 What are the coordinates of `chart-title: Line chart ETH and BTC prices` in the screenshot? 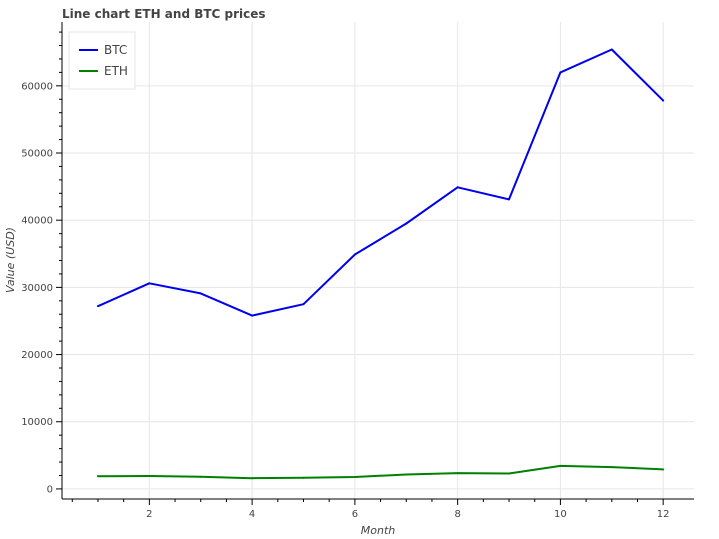 It's located at (164, 14).